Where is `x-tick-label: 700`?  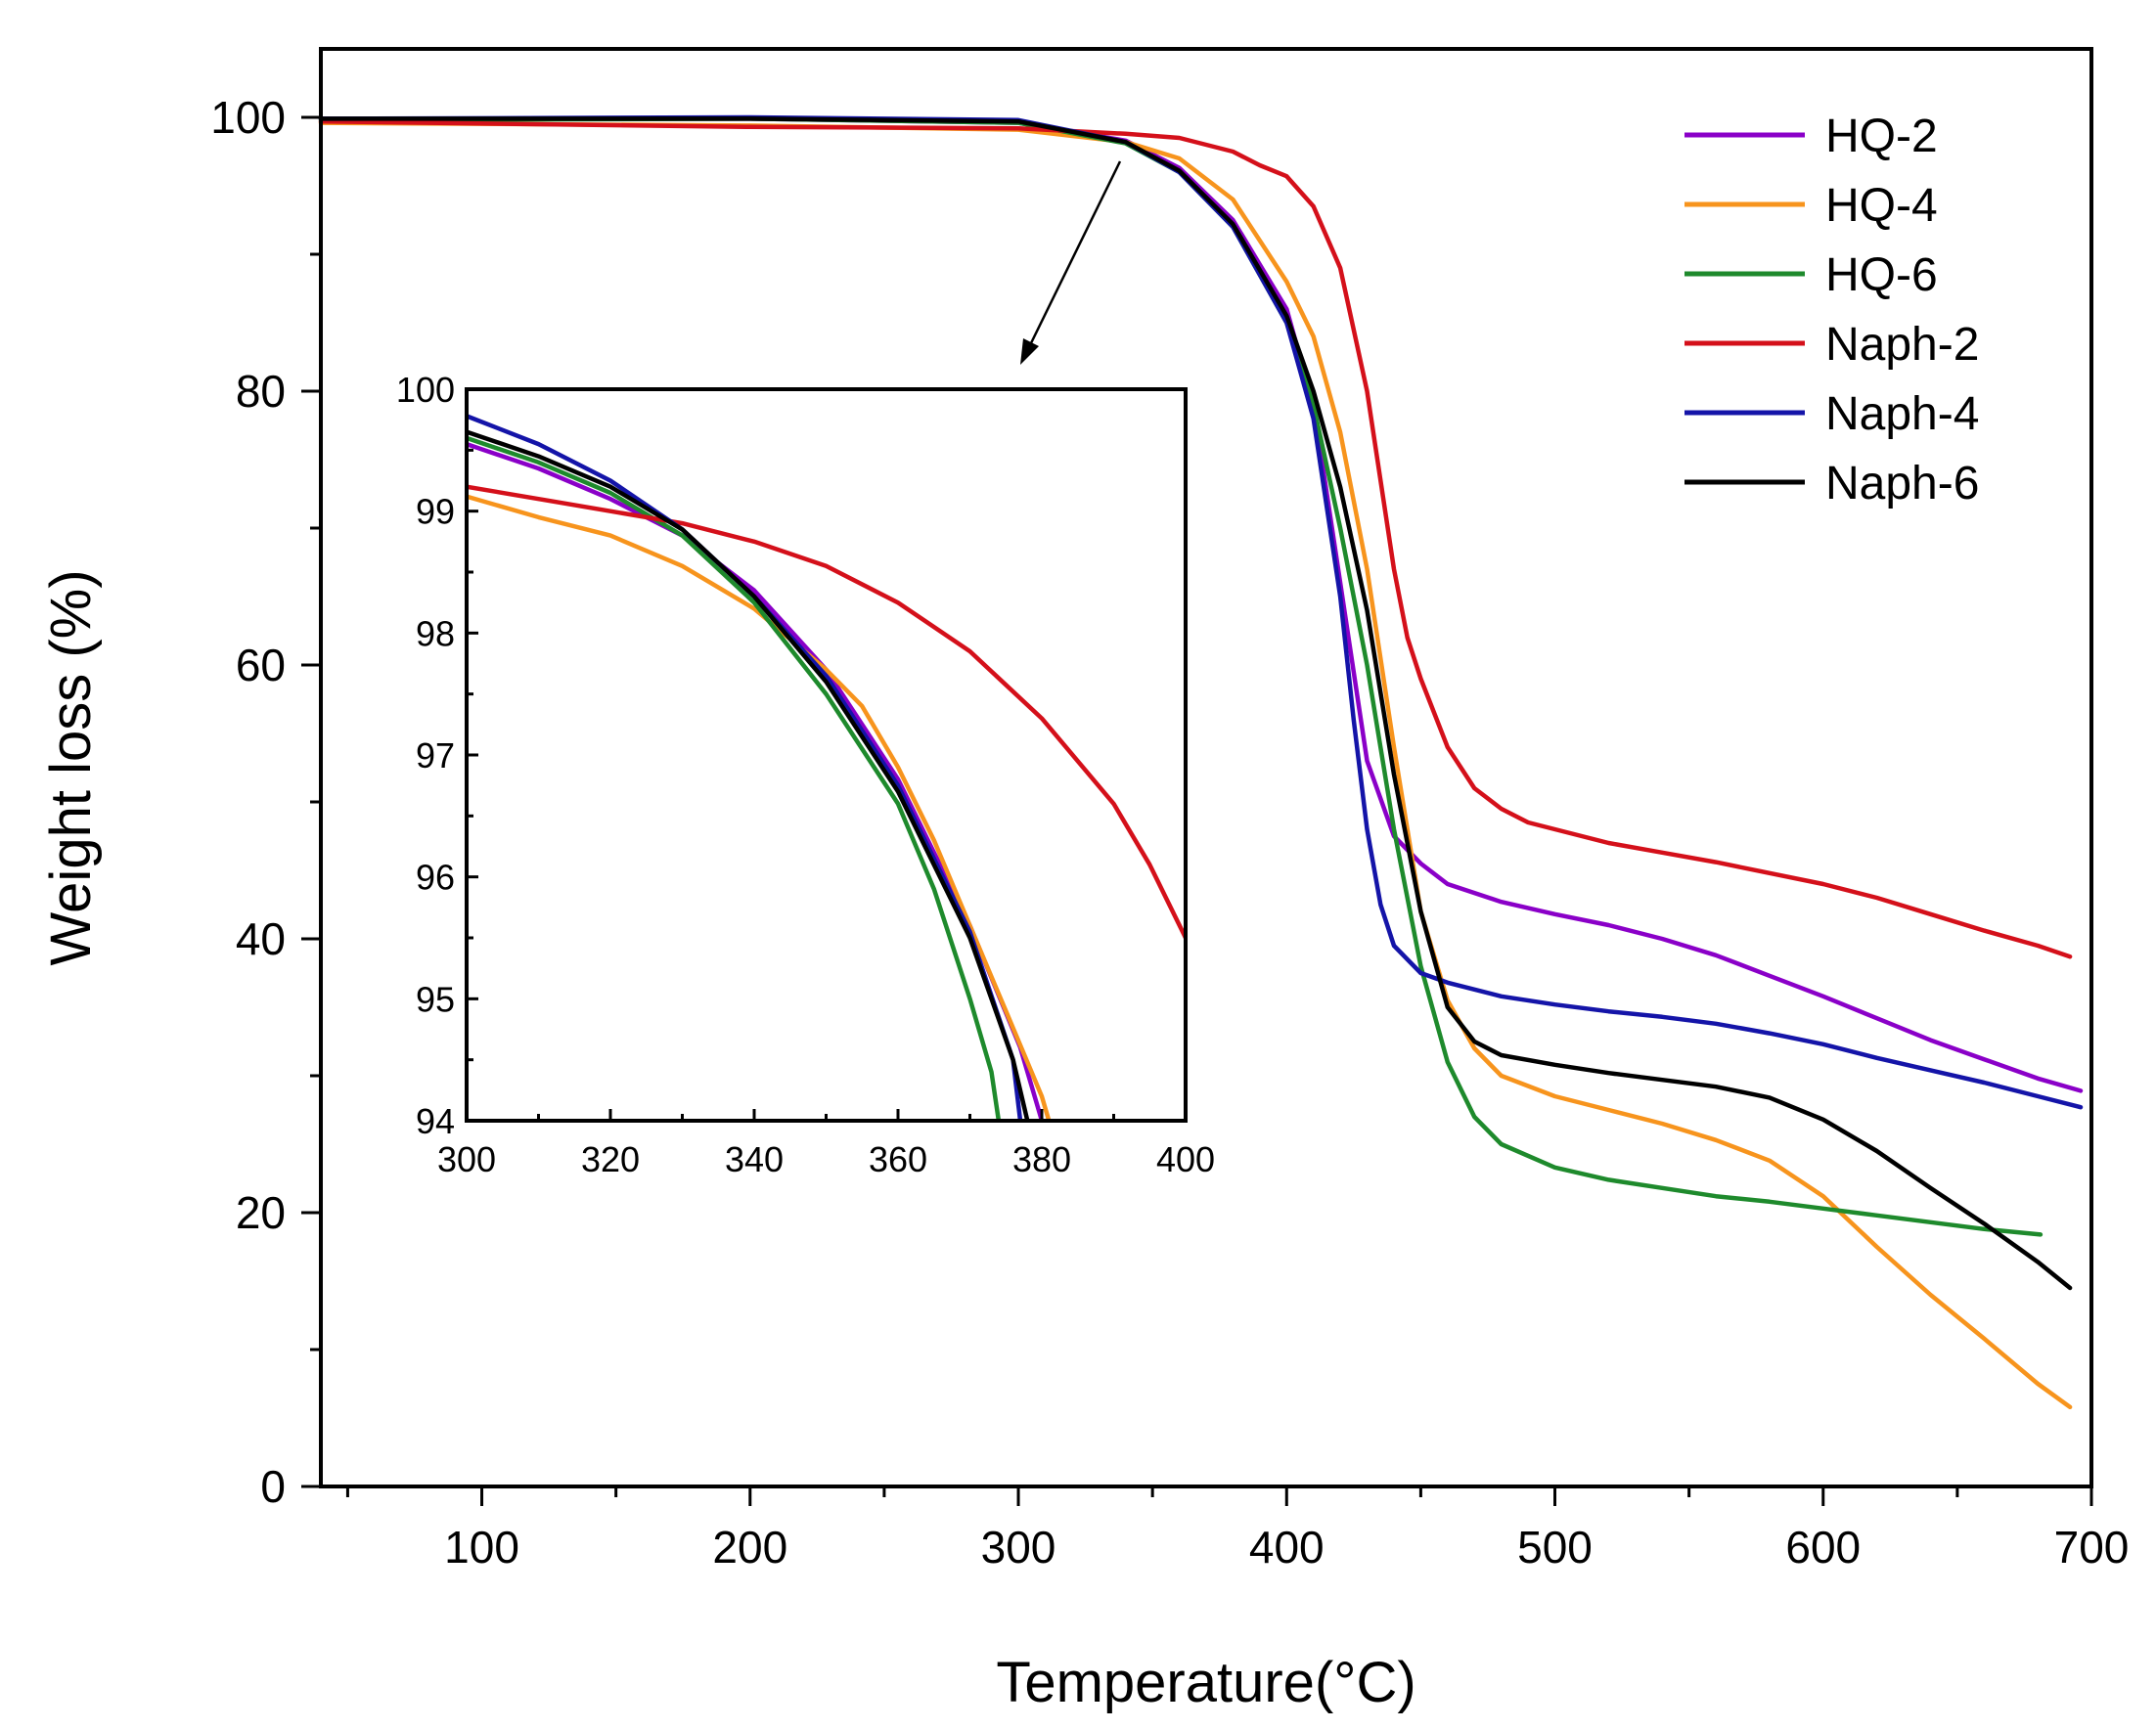 x-tick-label: 700 is located at coordinates (2092, 1547).